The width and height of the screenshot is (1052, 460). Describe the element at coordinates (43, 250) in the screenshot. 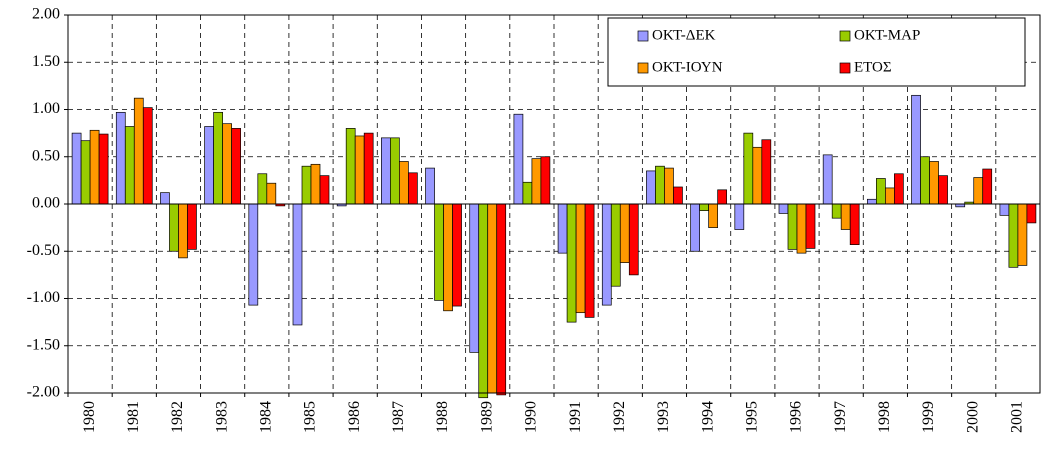

I see `y-tick-label: -0.50` at that location.